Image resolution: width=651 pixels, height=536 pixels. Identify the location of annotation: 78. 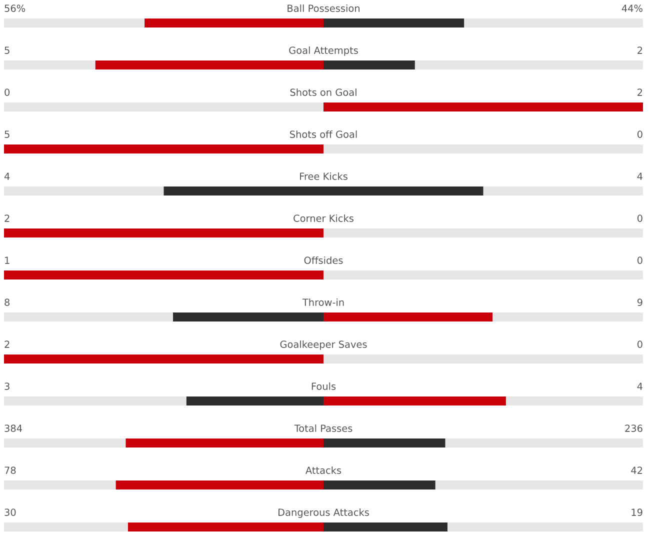
(10, 470).